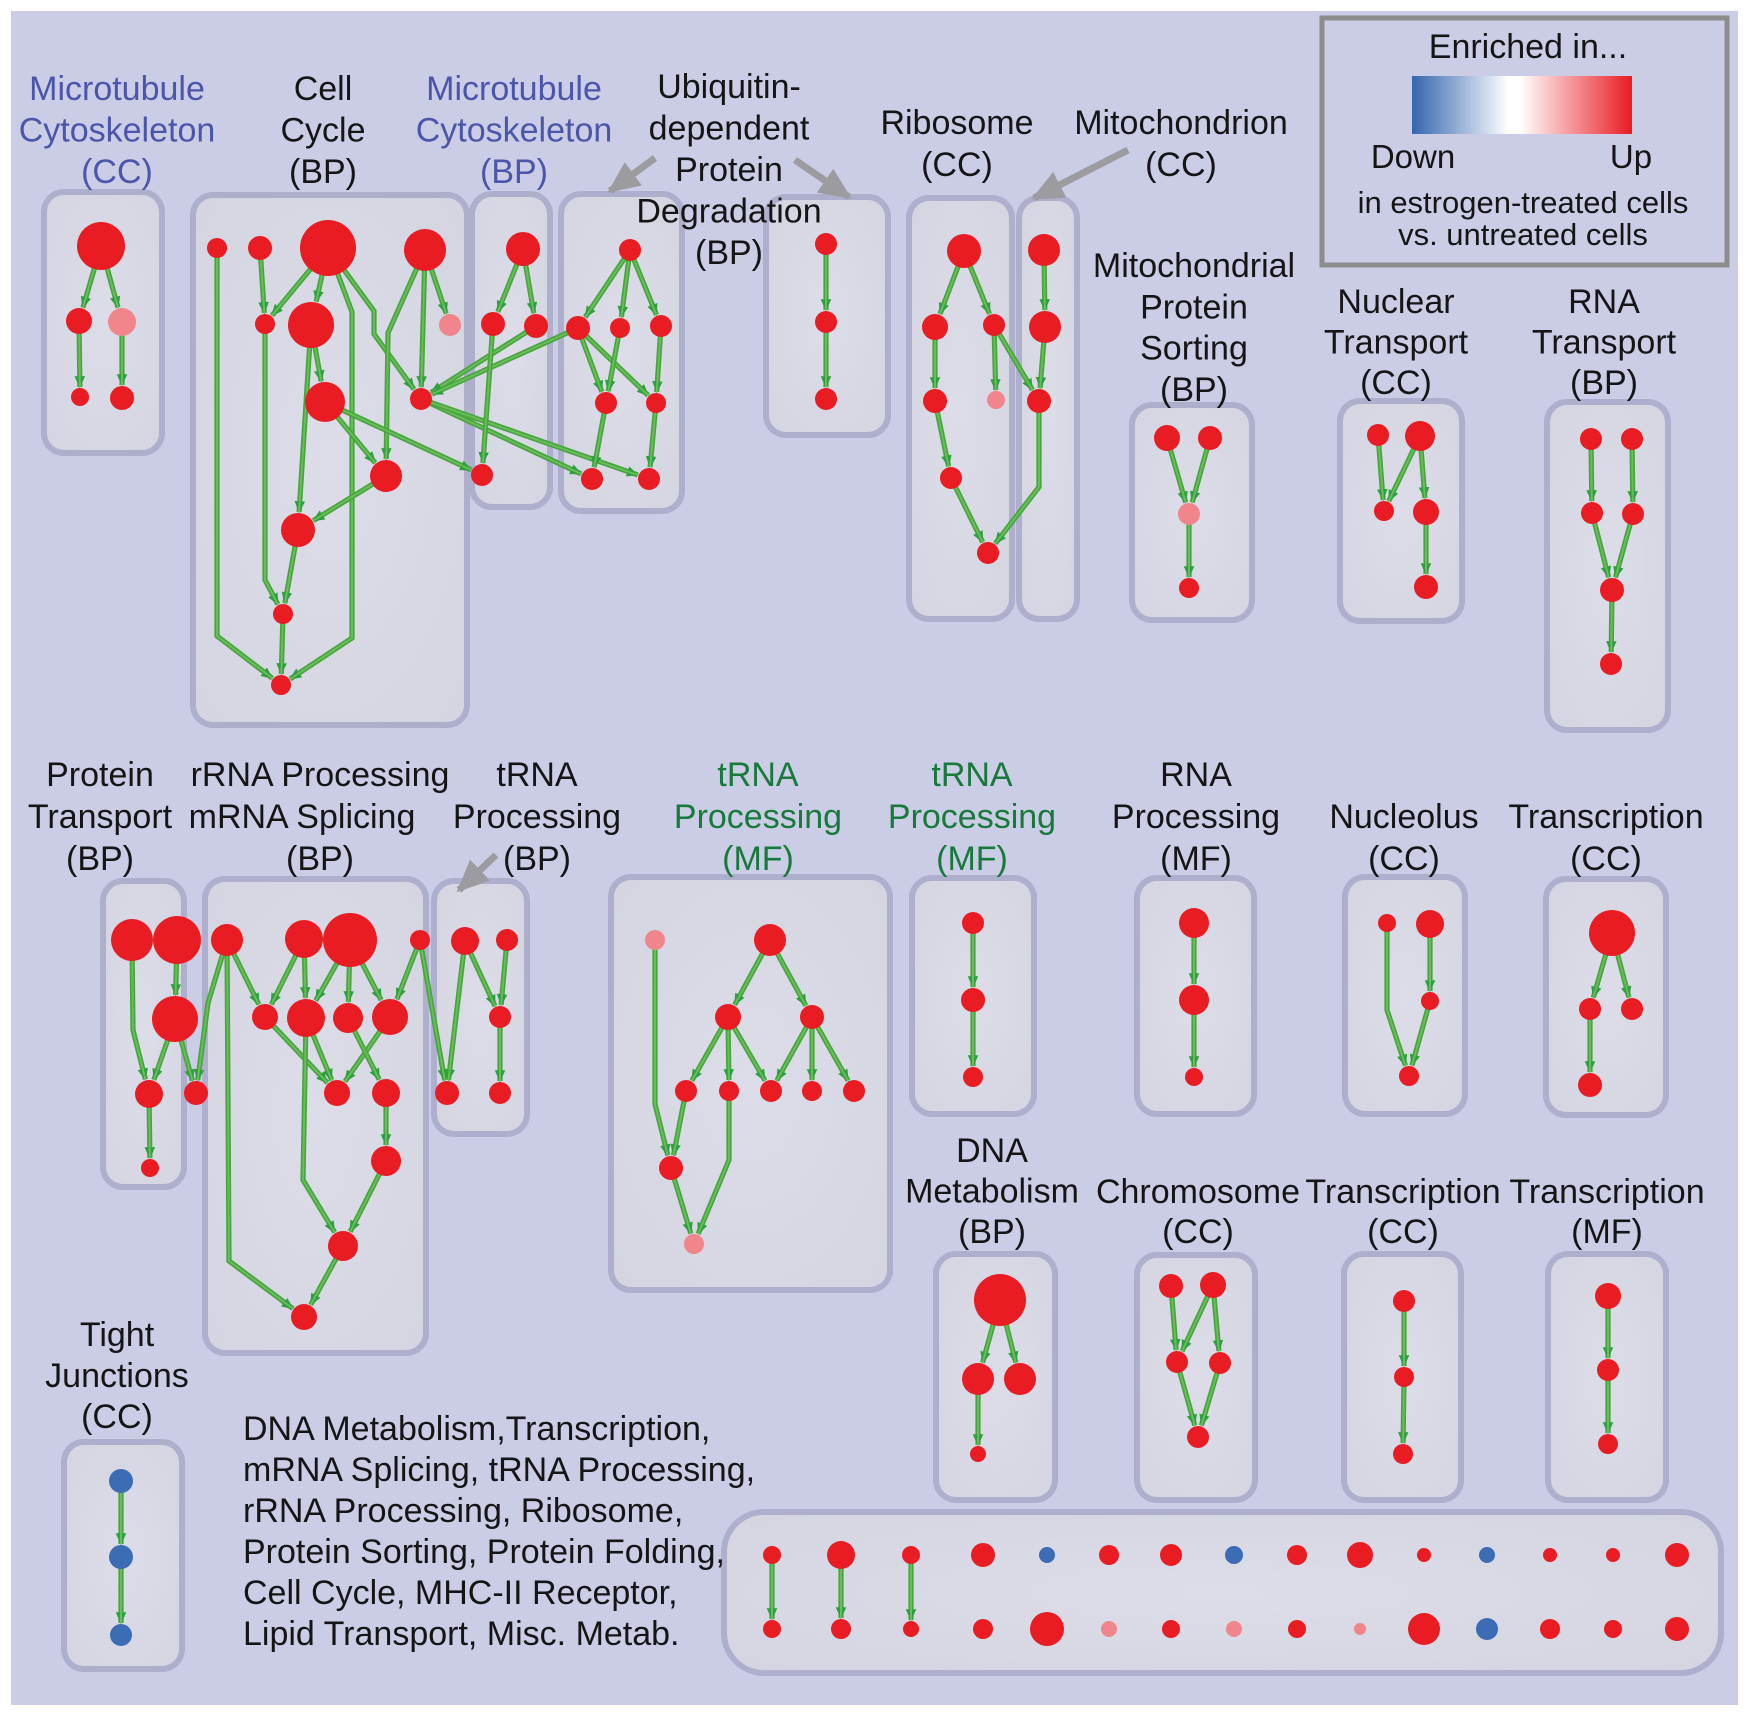 This screenshot has width=1750, height=1720. Describe the element at coordinates (117, 1376) in the screenshot. I see `svg-text: Junctions` at that location.